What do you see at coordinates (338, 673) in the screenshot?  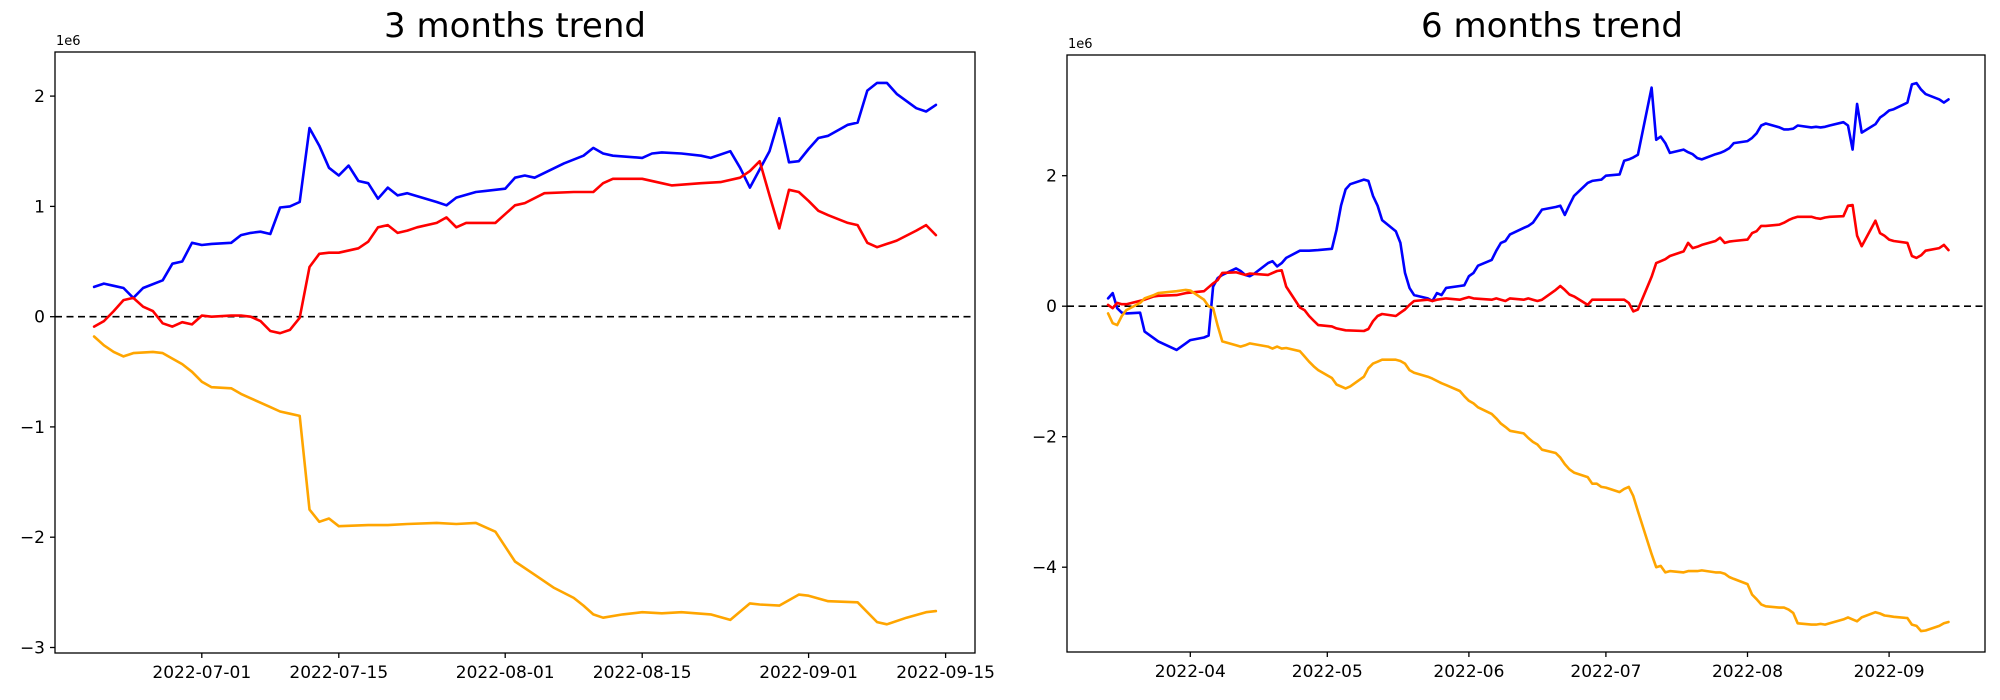 I see `x-tick-label: 2022-07-15` at bounding box center [338, 673].